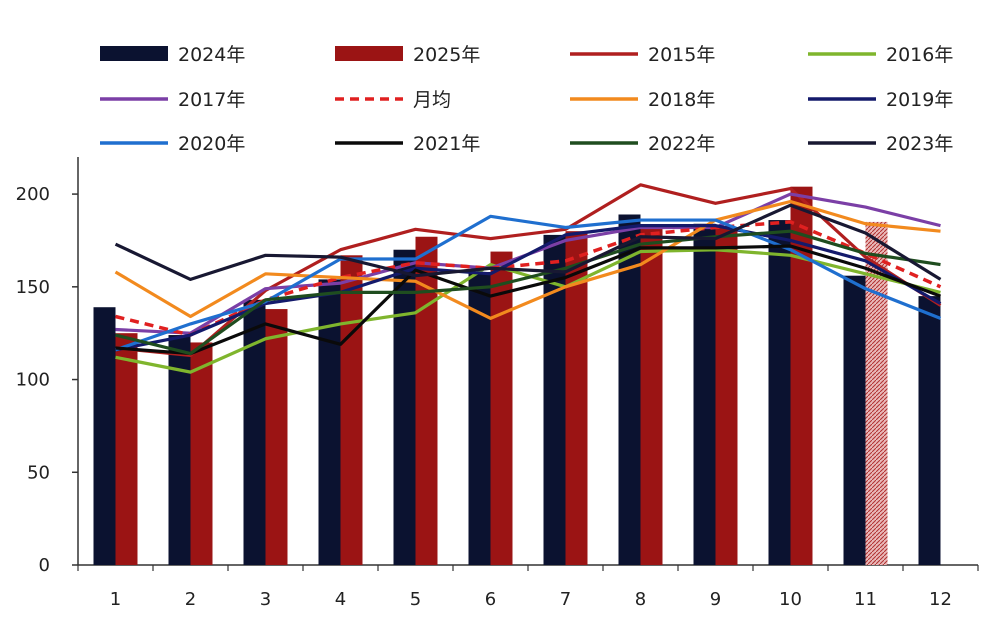  Describe the element at coordinates (940, 599) in the screenshot. I see `x-tick-label: 12` at that location.